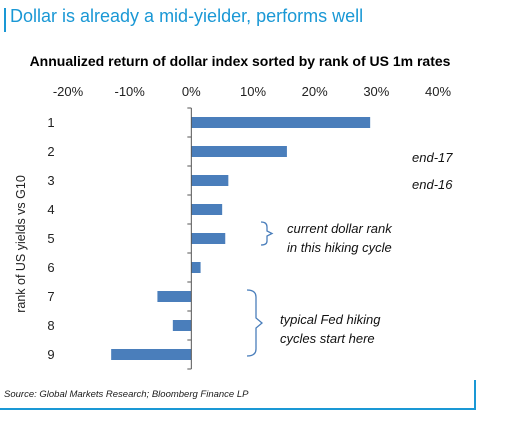 The height and width of the screenshot is (430, 510). I want to click on y-axis-label: rank of US yields vs G10, so click(21, 244).